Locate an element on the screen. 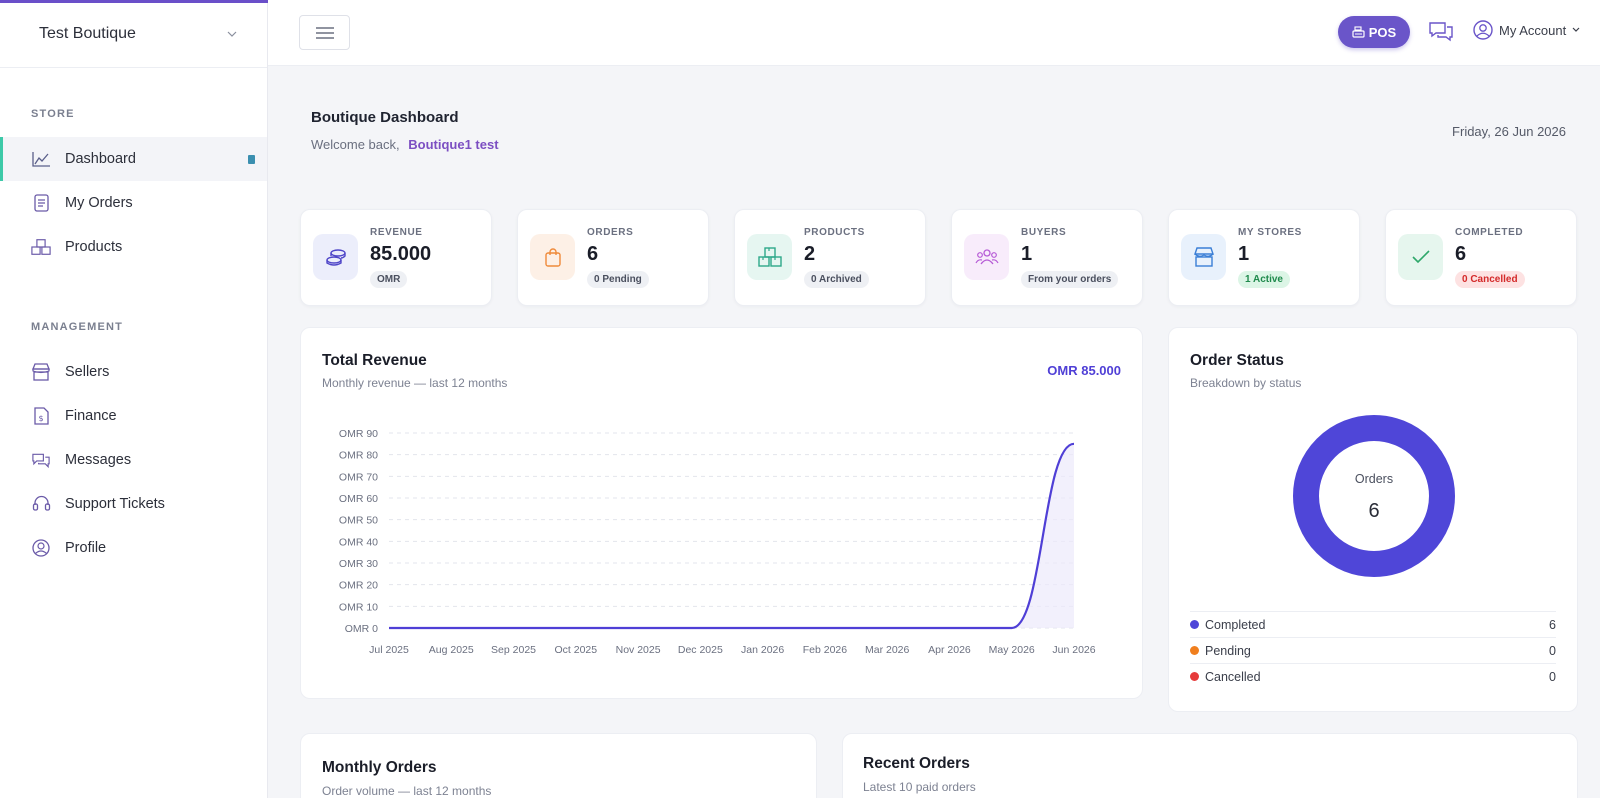 The height and width of the screenshot is (798, 1600). boxes-icon is located at coordinates (41, 247).